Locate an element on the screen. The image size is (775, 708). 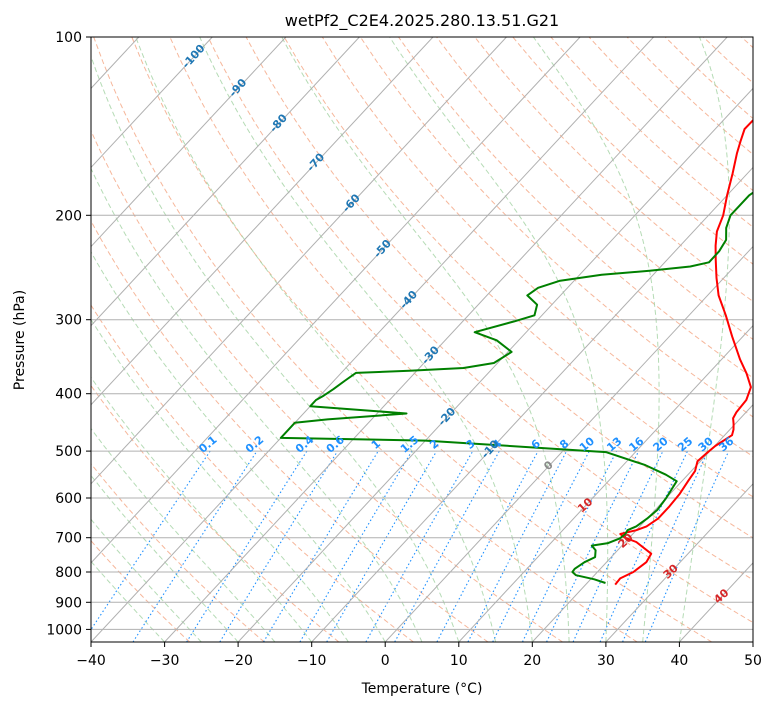
y-tick-label: 200 is located at coordinates (68, 216).